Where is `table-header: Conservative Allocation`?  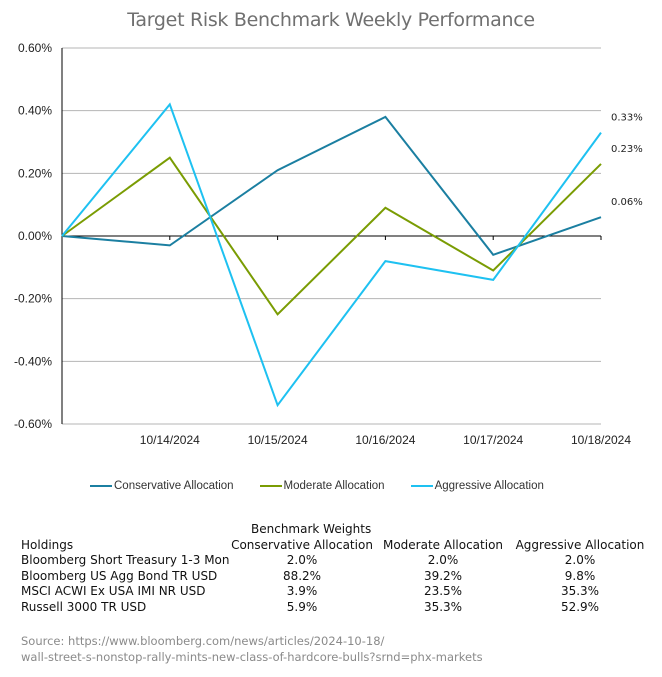 table-header: Conservative Allocation is located at coordinates (302, 544).